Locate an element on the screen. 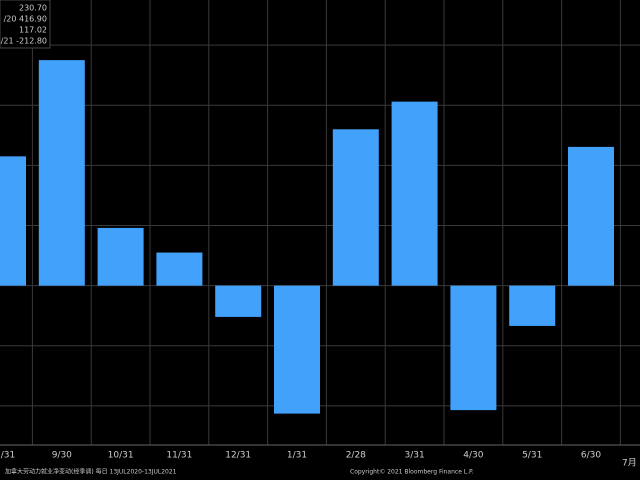  legend-box is located at coordinates (25, 24).